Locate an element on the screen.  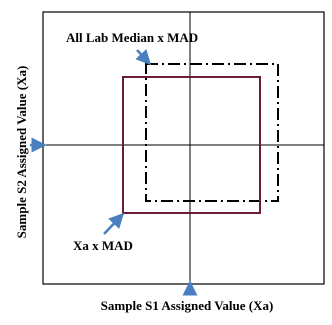
arrow-to-all-lab-box is located at coordinates (143, 57).